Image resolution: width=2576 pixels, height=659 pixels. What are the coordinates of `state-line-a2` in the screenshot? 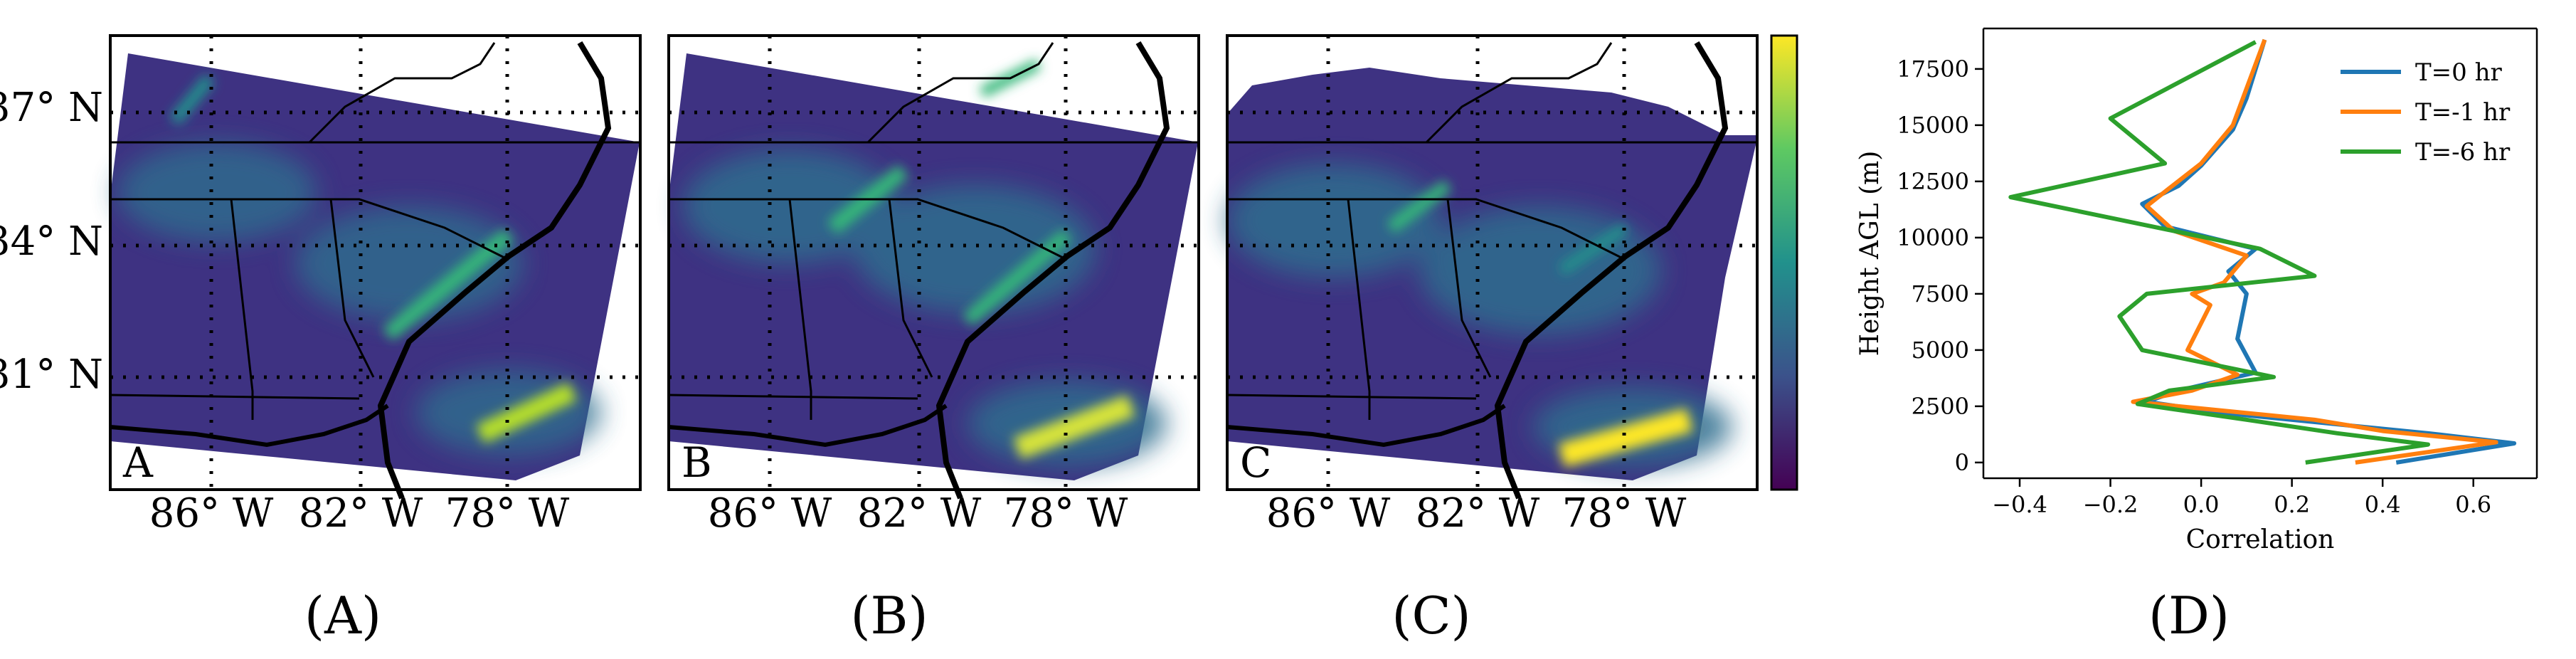 It's located at (309, 229).